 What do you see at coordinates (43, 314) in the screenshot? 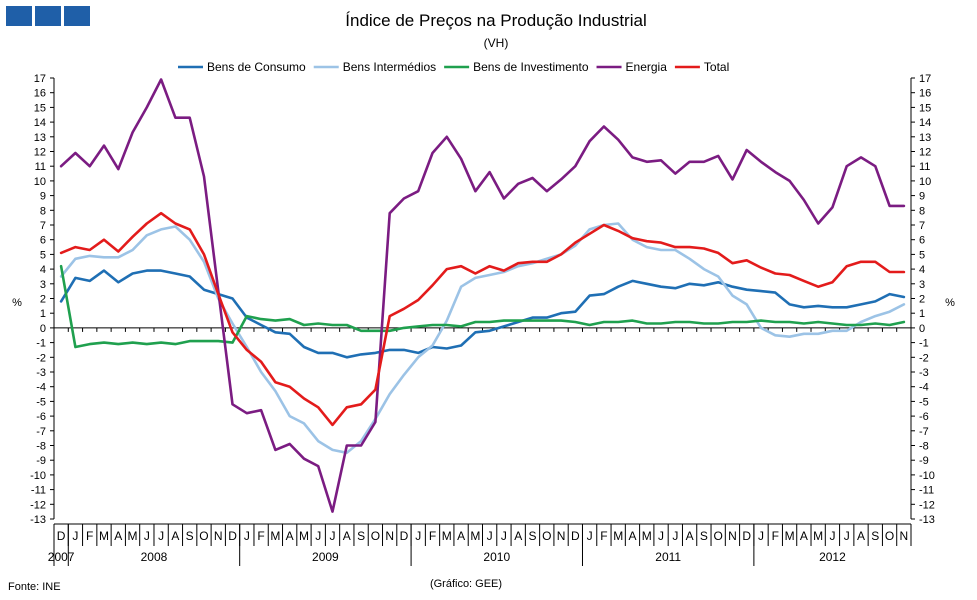
I see `y-tick-label-left: 1` at bounding box center [43, 314].